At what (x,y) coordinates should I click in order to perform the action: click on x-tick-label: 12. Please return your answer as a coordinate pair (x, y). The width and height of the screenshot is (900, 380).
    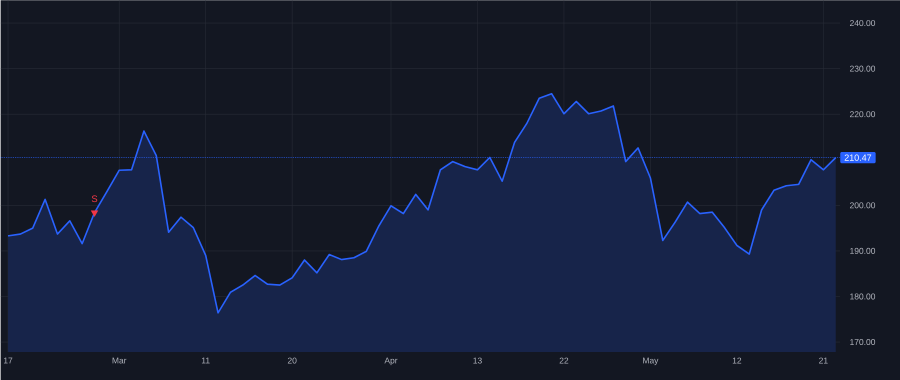
    Looking at the image, I should click on (737, 361).